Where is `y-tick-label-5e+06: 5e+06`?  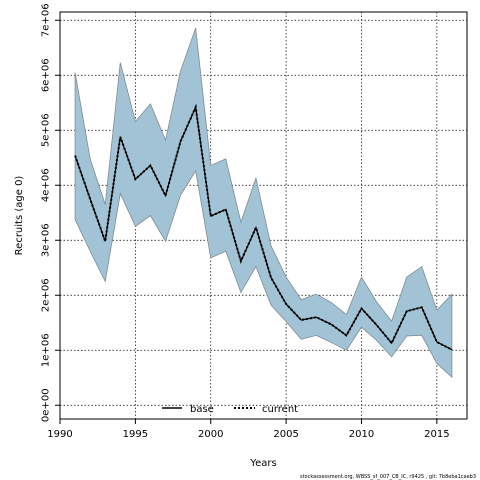
y-tick-label-5e+06: 5e+06 is located at coordinates (46, 130).